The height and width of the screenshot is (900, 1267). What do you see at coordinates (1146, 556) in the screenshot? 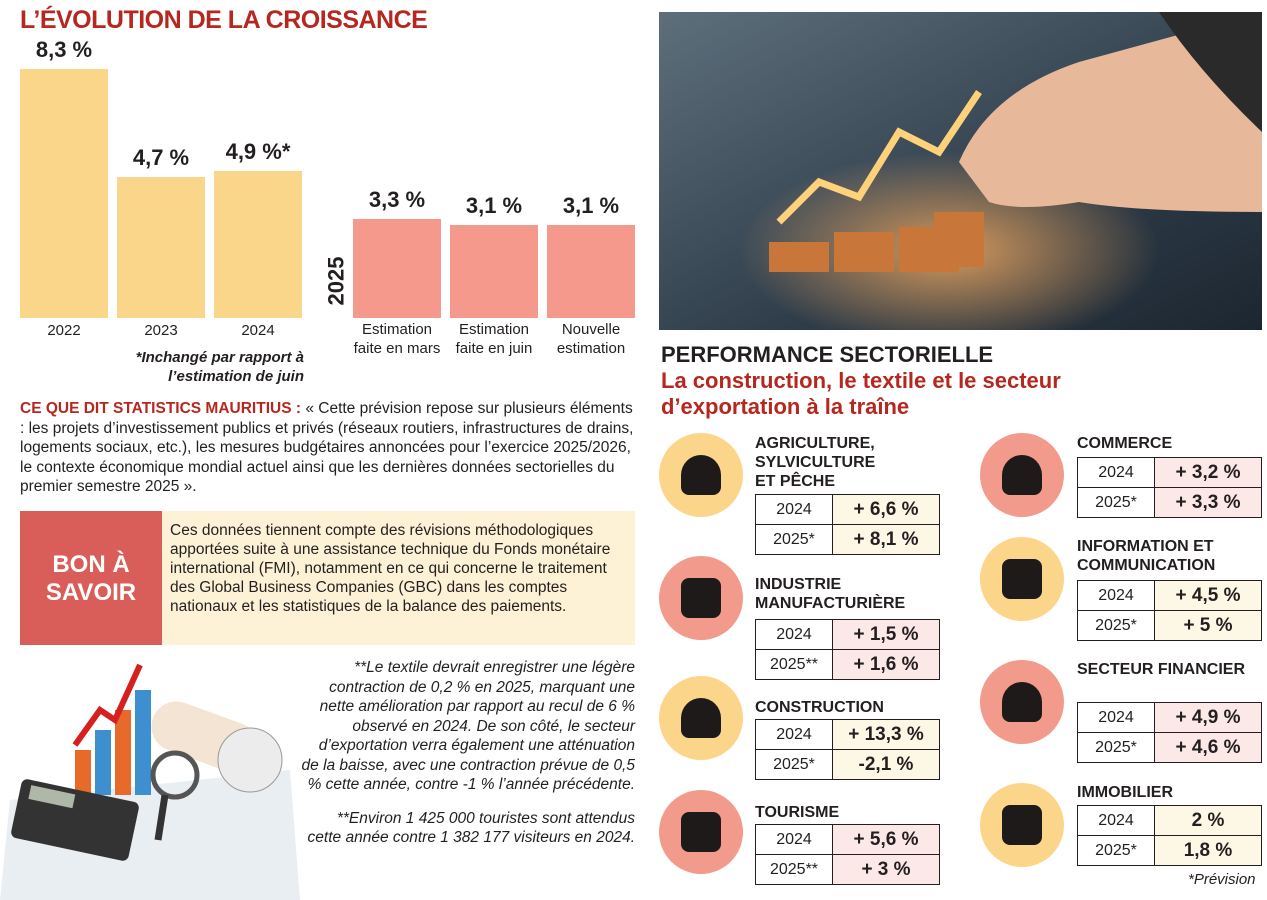
I see `sector-title: INFORMATION ET COMMUNICATION` at bounding box center [1146, 556].